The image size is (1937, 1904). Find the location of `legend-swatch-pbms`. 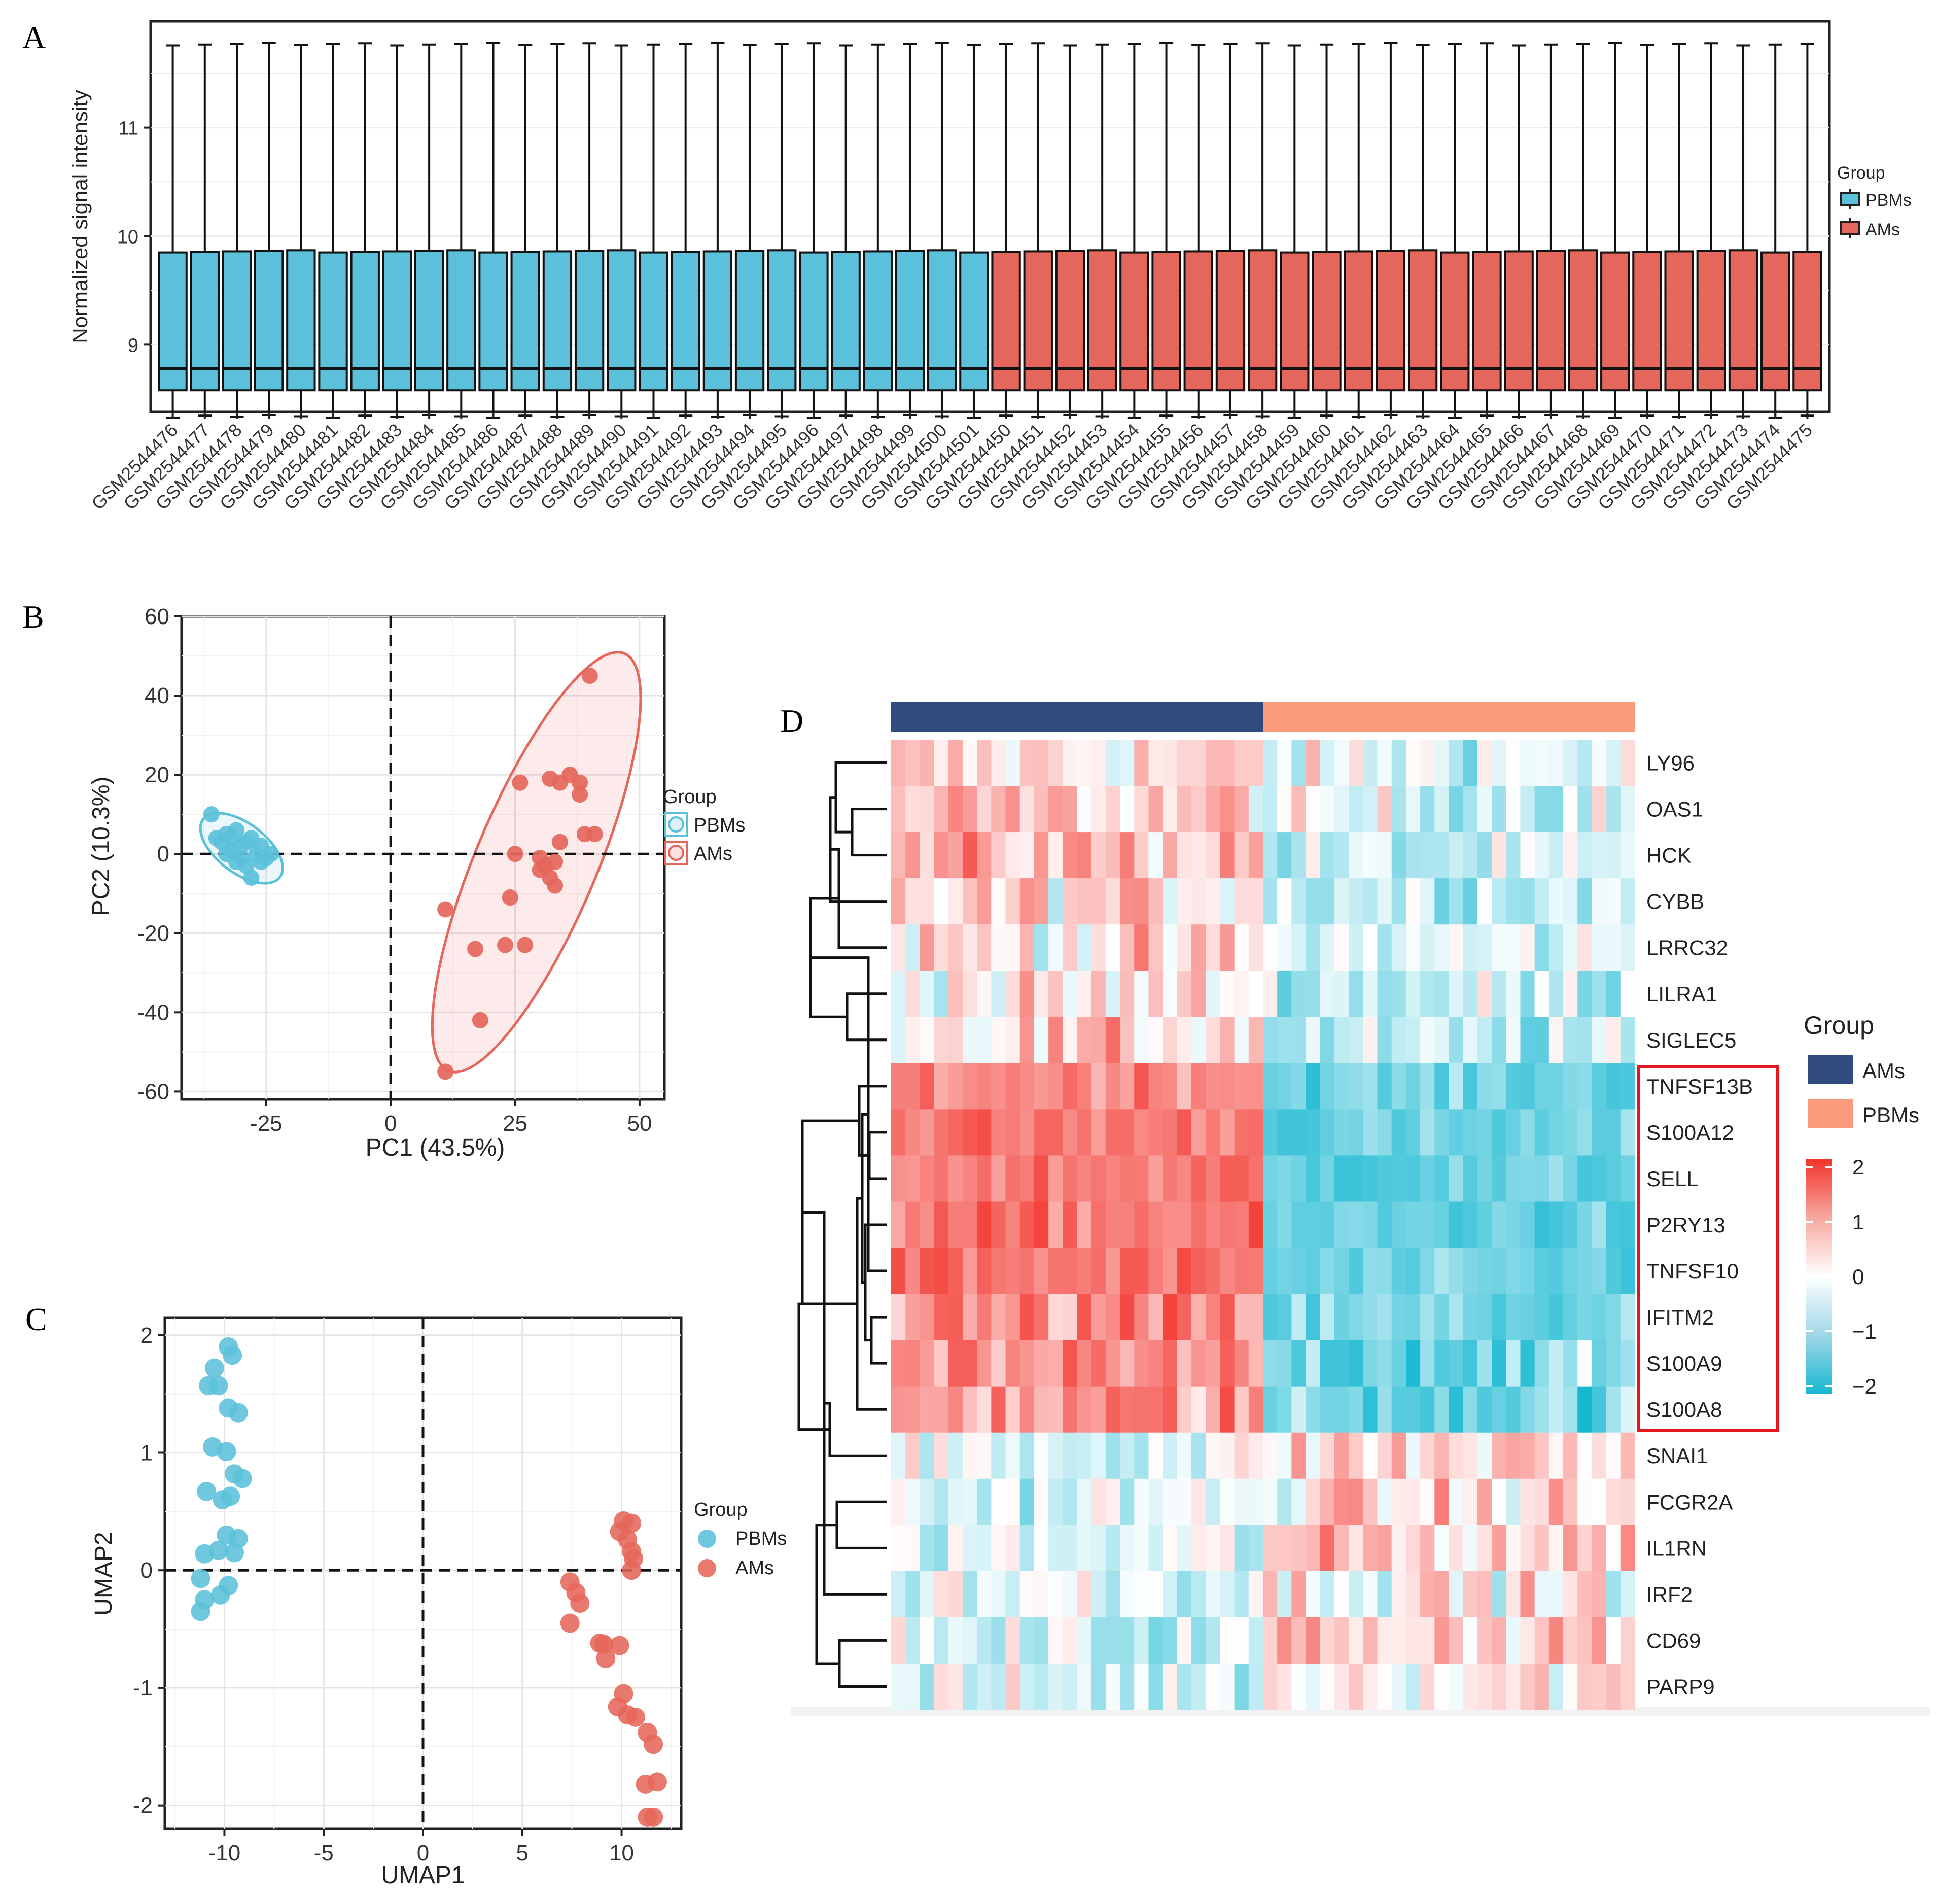

legend-swatch-pbms is located at coordinates (1830, 1113).